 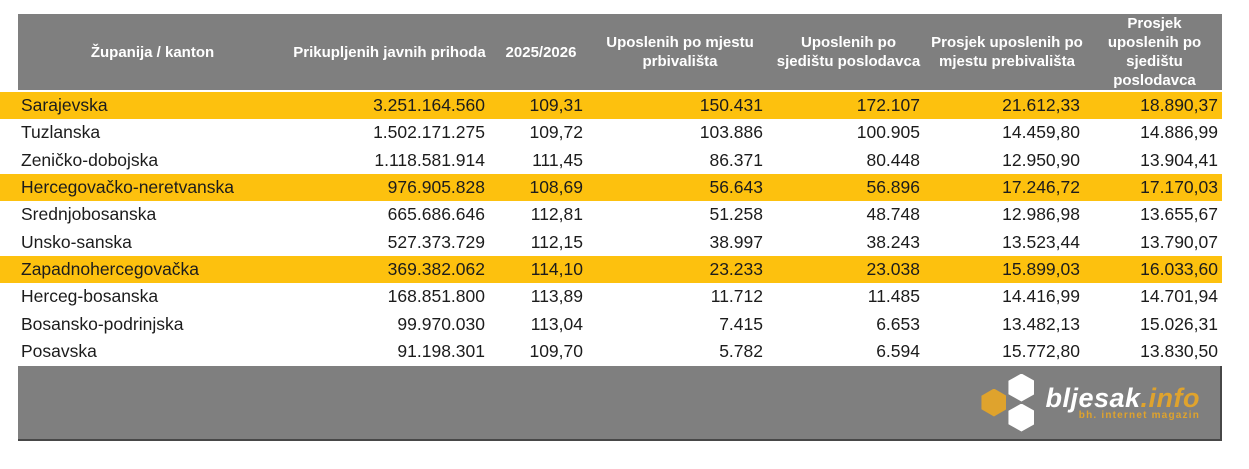 What do you see at coordinates (429, 159) in the screenshot?
I see `cell-public-revenue: 1.118.581.914` at bounding box center [429, 159].